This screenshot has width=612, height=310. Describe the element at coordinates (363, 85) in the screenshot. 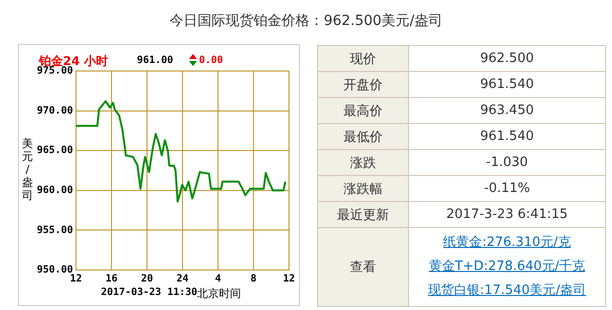

I see `category-label: 开盘价` at that location.